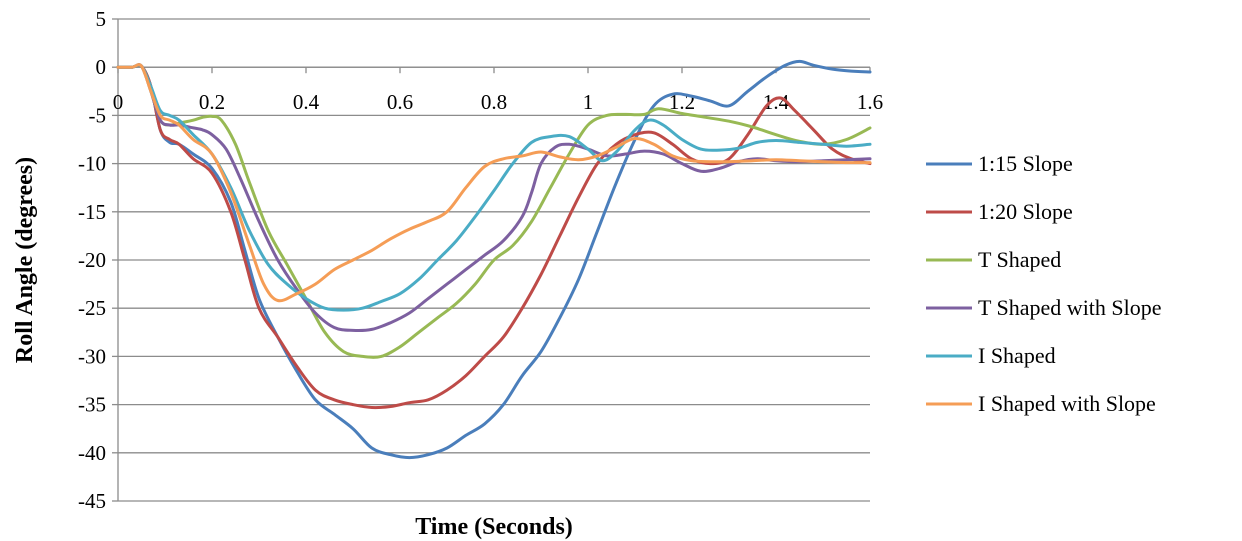 The width and height of the screenshot is (1242, 541). I want to click on y-tick-label: -20, so click(92, 260).